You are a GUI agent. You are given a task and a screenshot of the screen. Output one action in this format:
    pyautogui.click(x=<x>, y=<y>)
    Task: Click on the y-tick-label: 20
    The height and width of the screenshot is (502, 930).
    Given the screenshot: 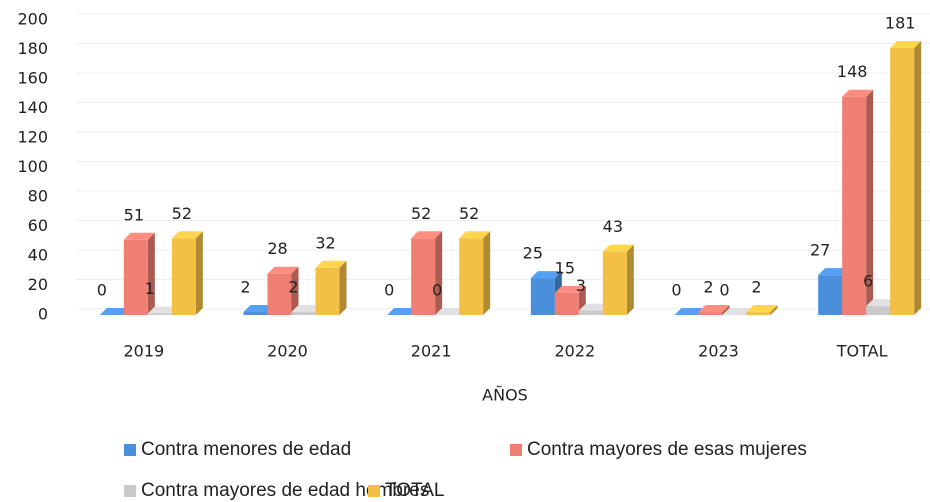 What is the action you would take?
    pyautogui.click(x=38, y=284)
    